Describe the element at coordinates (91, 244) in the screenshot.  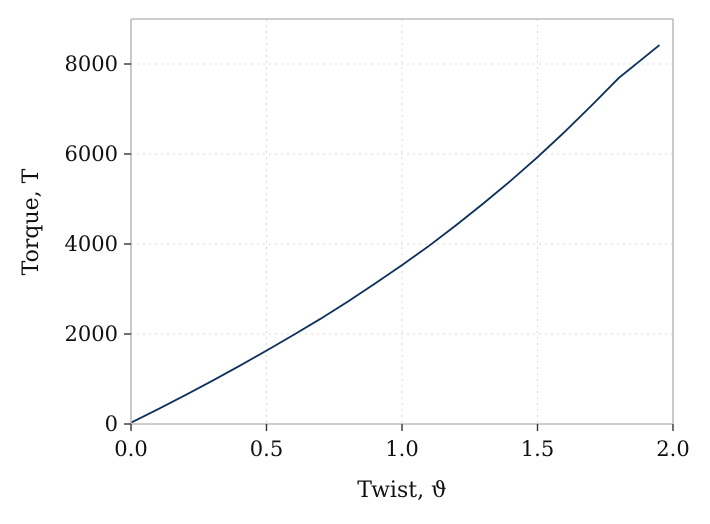
I see `y-tick-label-2: 4000` at that location.